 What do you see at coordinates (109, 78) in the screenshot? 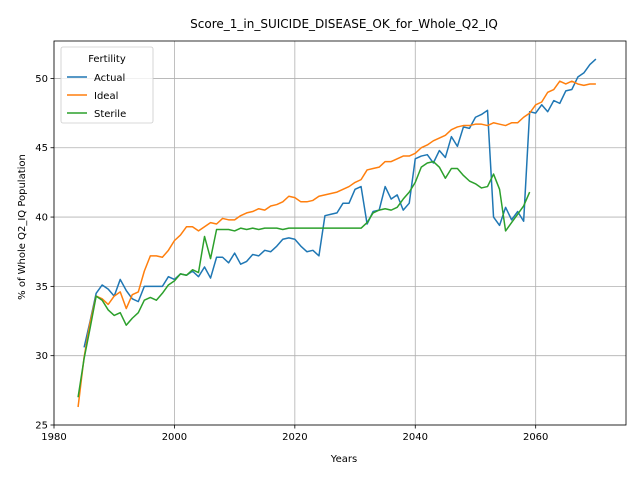
I see `legend-label-actual: Actual` at bounding box center [109, 78].